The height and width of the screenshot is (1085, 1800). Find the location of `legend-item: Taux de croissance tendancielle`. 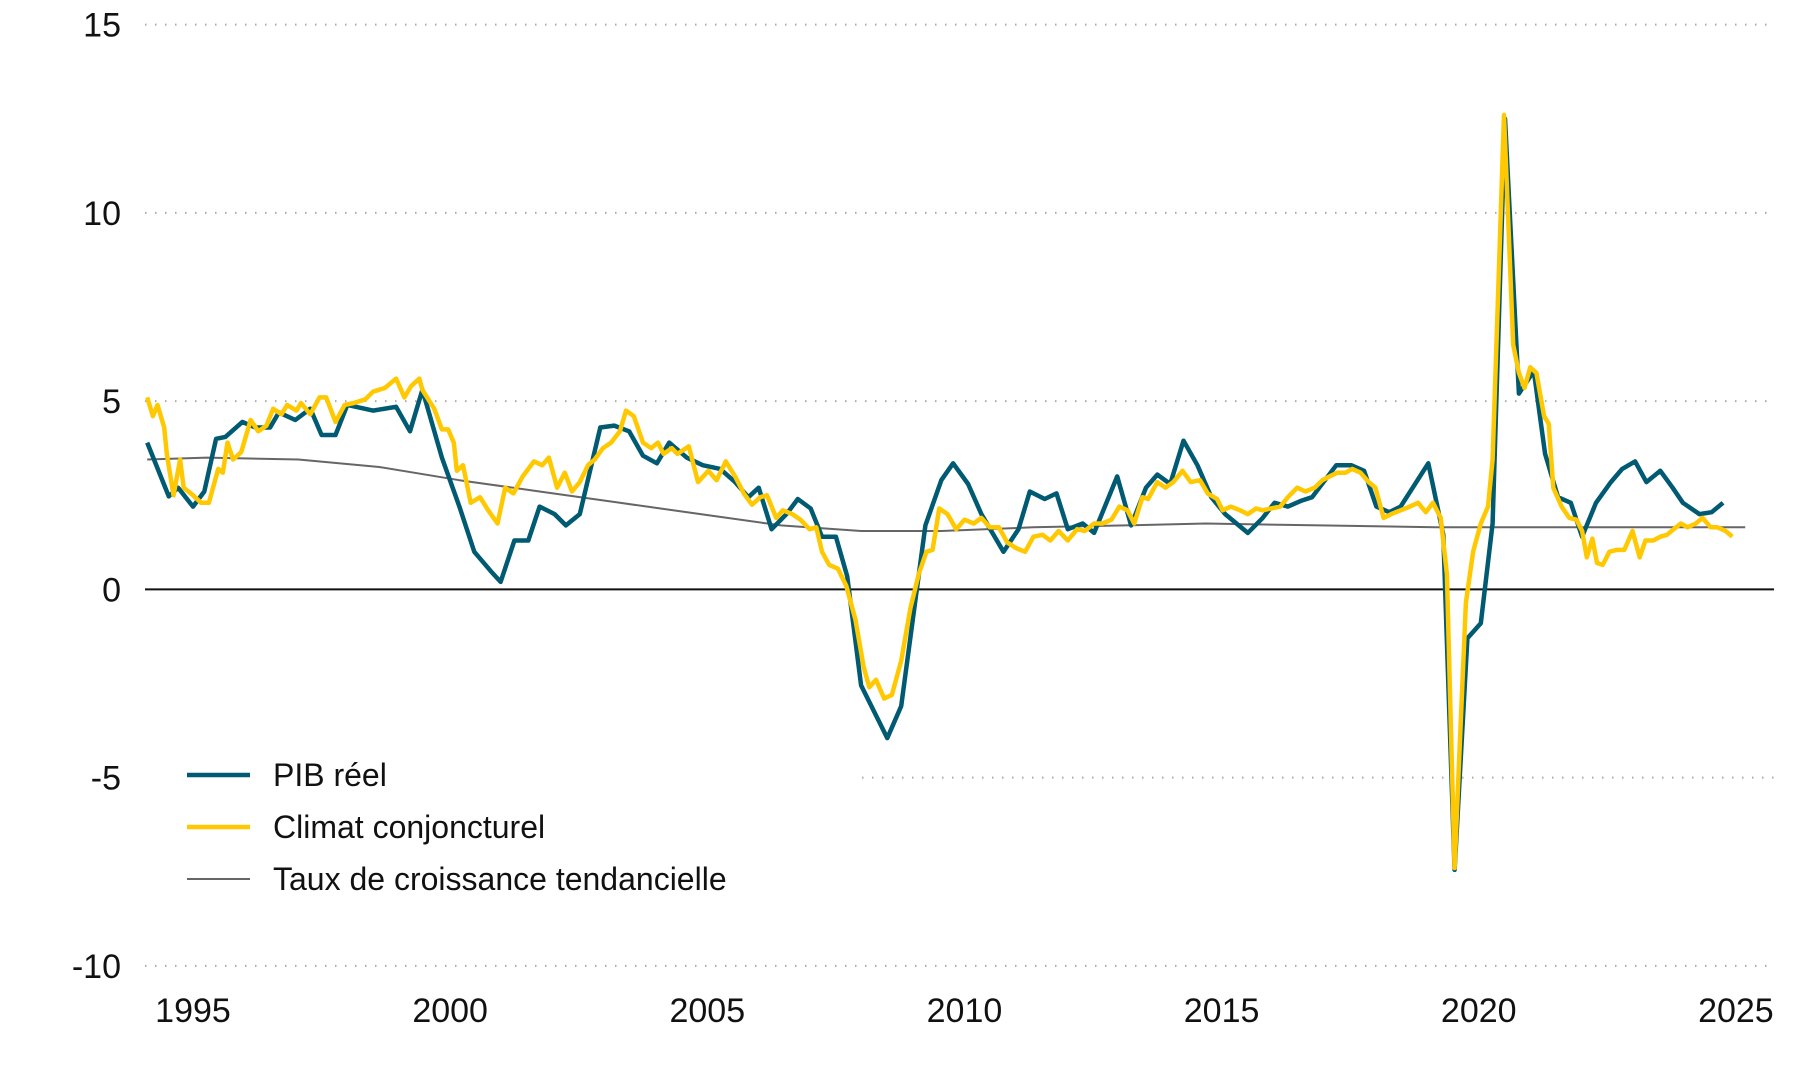

legend-item: Taux de croissance tendancielle is located at coordinates (457, 879).